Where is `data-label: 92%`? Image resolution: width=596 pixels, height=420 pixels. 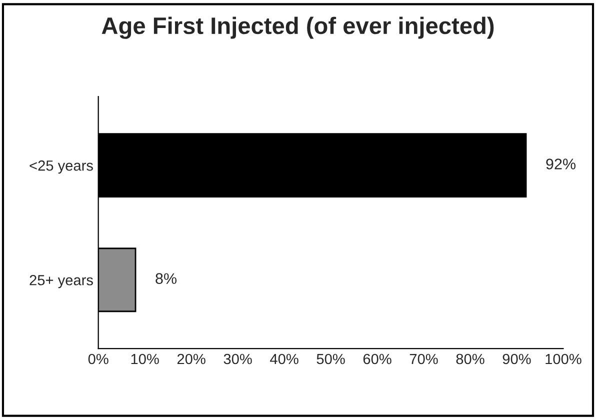 data-label: 92% is located at coordinates (561, 164).